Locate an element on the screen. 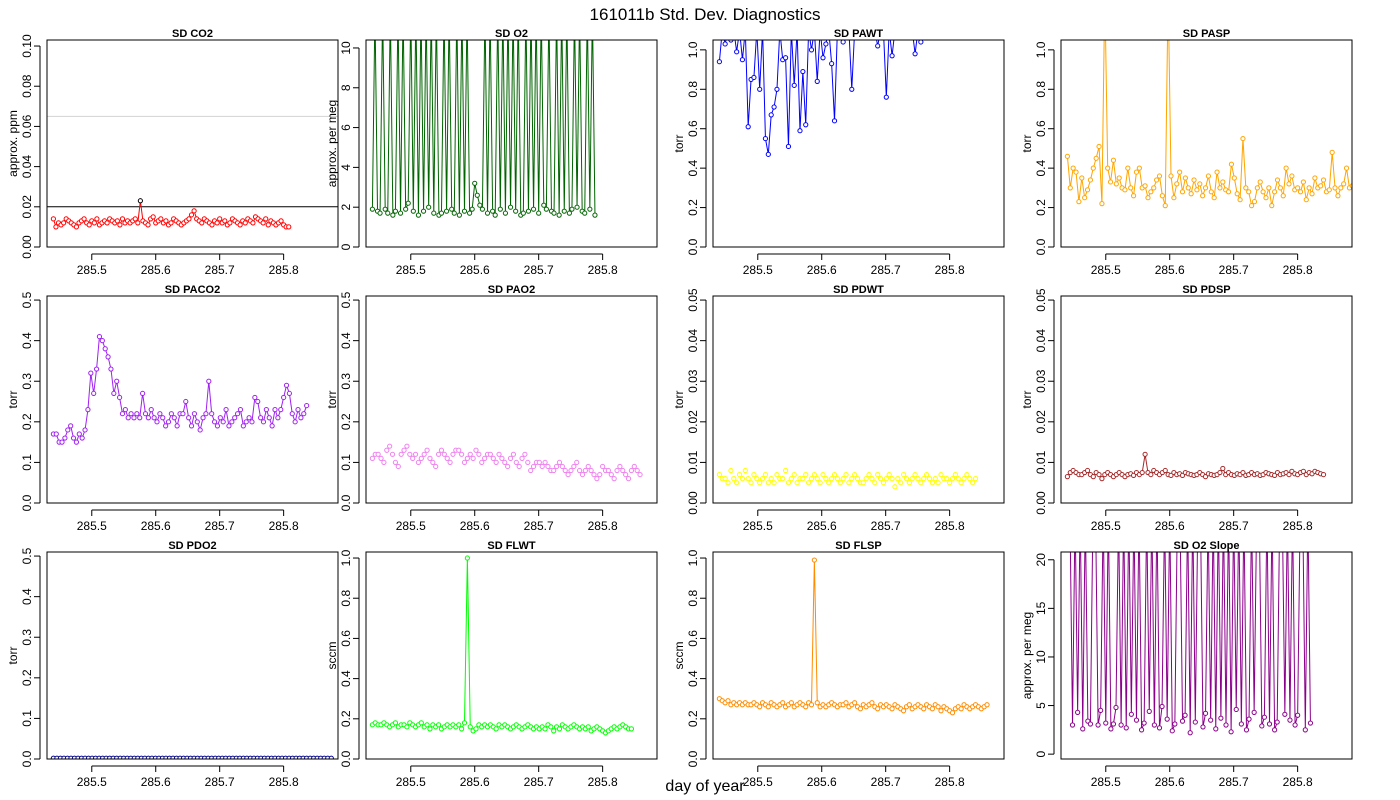 This screenshot has height=800, width=1400. y-tick-label: 1.0 is located at coordinates (693, 557).